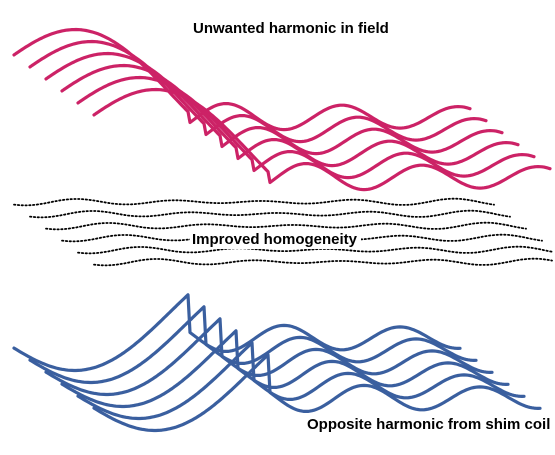 The image size is (555, 455). Describe the element at coordinates (429, 424) in the screenshot. I see `opposite-harmonic-label: Opposite harmonic from shim coil` at that location.